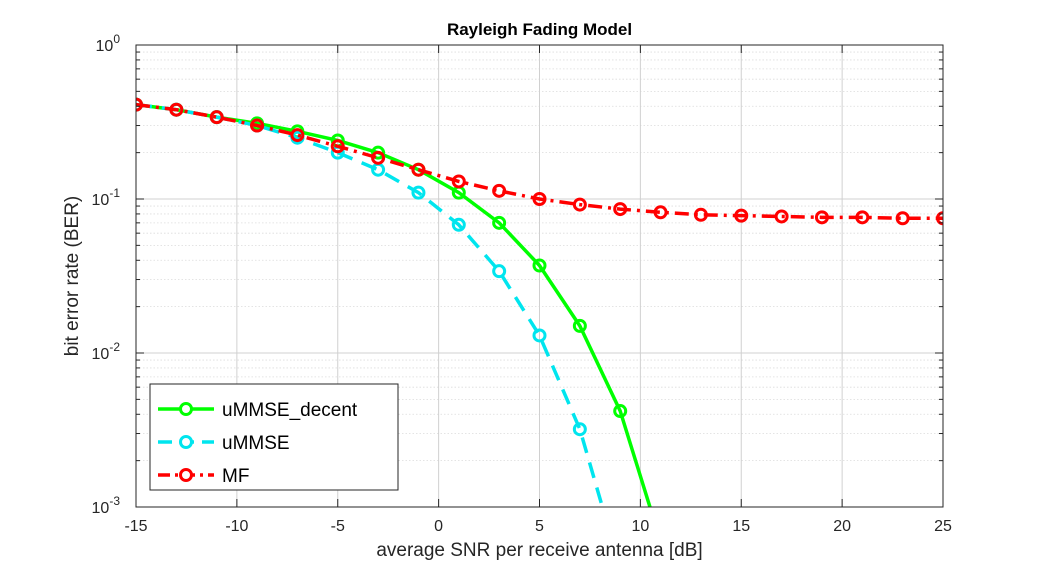  I want to click on x-tick-label: 5, so click(539, 526).